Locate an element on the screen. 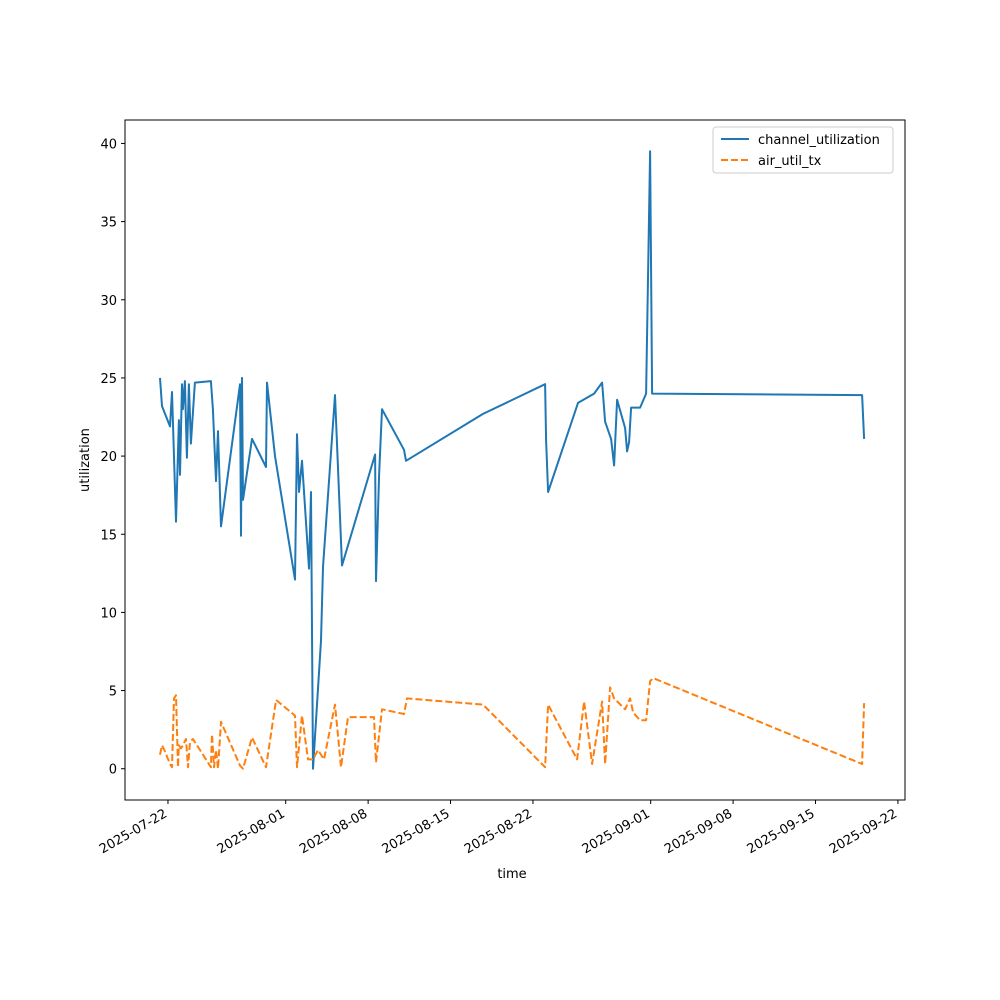 This screenshot has width=1000, height=1000. x-tick-label: 2025-08-01 is located at coordinates (251, 831).